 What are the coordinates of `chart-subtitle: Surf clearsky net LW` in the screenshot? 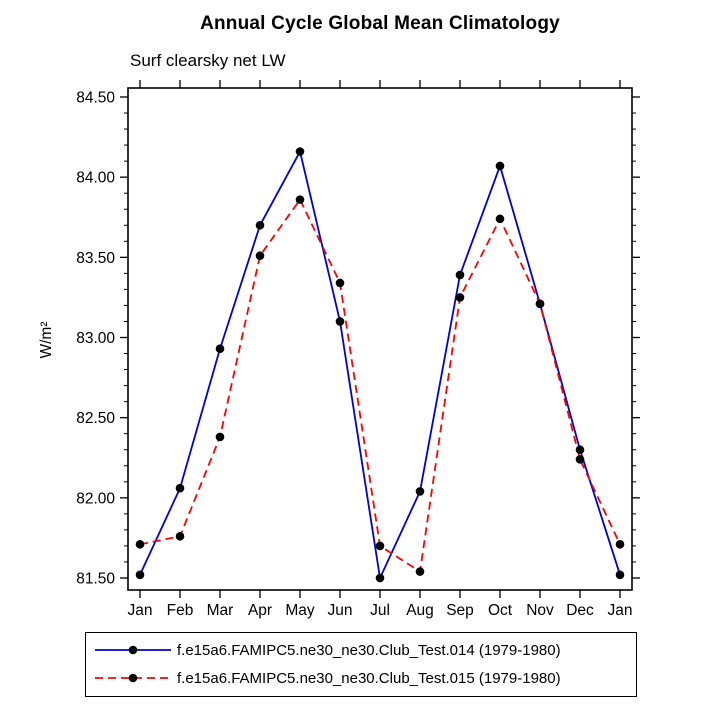 It's located at (208, 60).